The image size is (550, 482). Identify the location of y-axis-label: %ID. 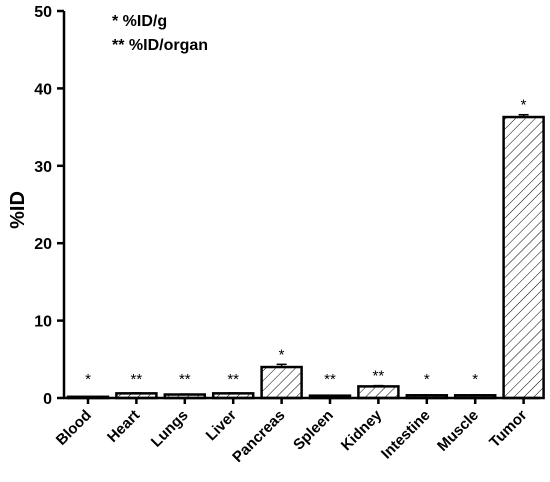
(18, 210).